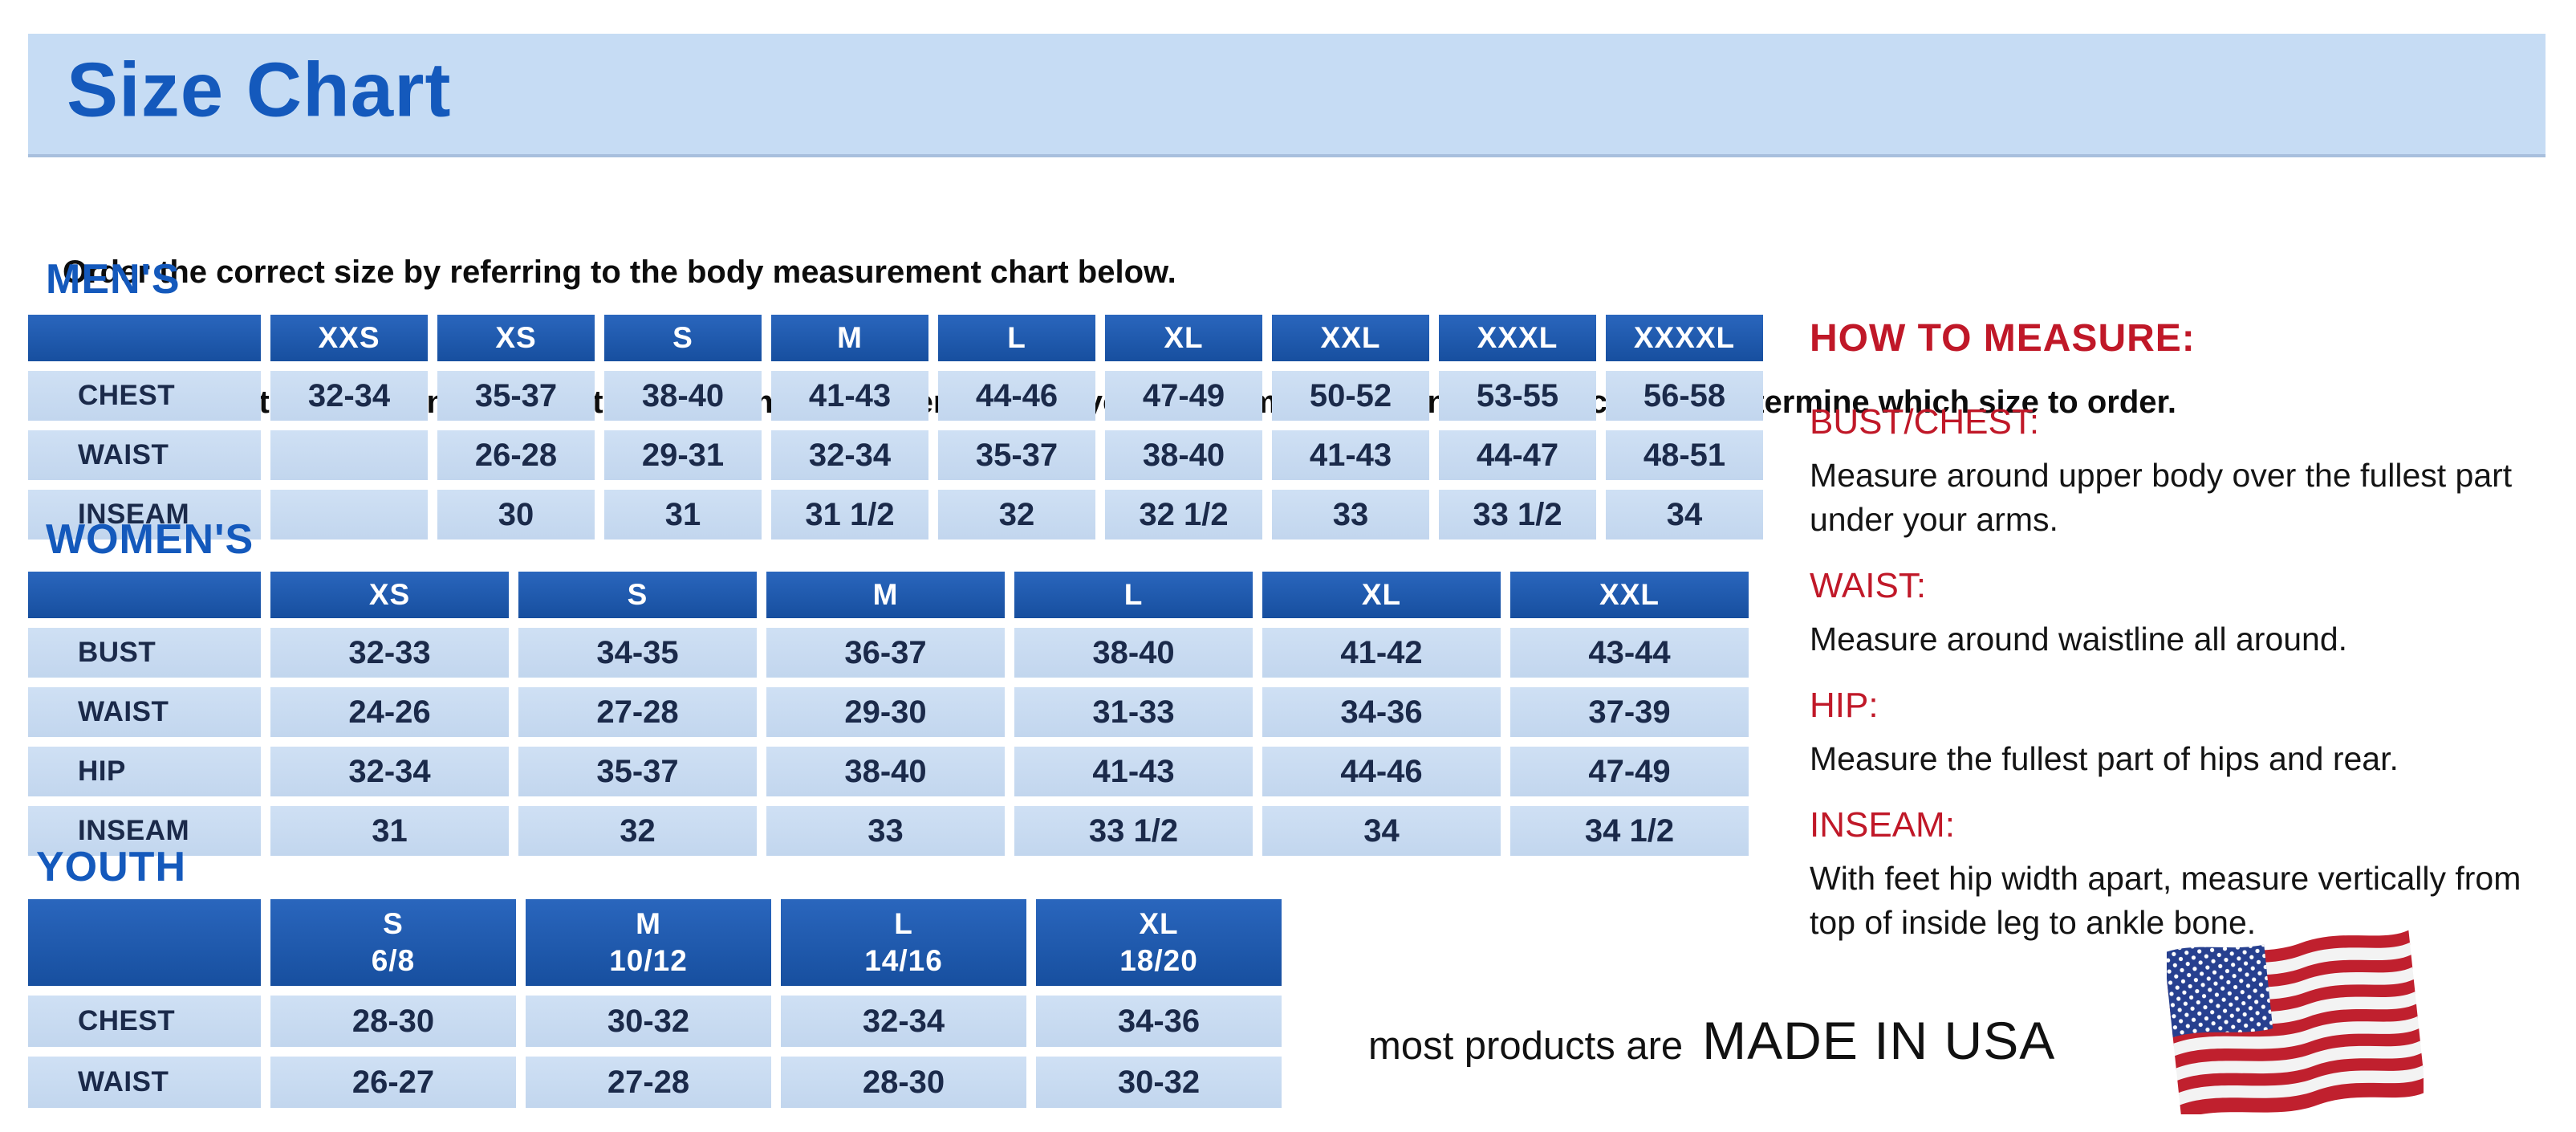  I want to click on measure-item-label: HIP:, so click(1844, 705).